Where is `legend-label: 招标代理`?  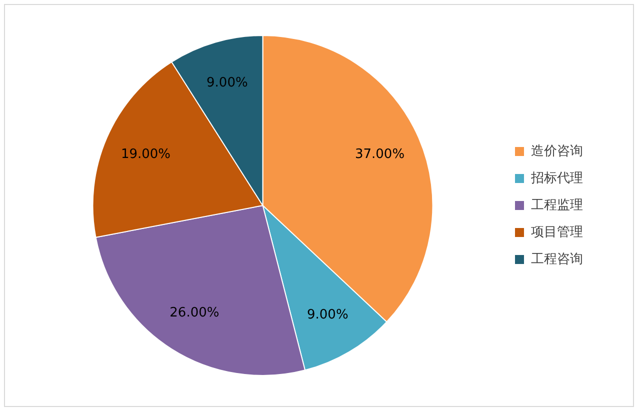 legend-label: 招标代理 is located at coordinates (556, 178).